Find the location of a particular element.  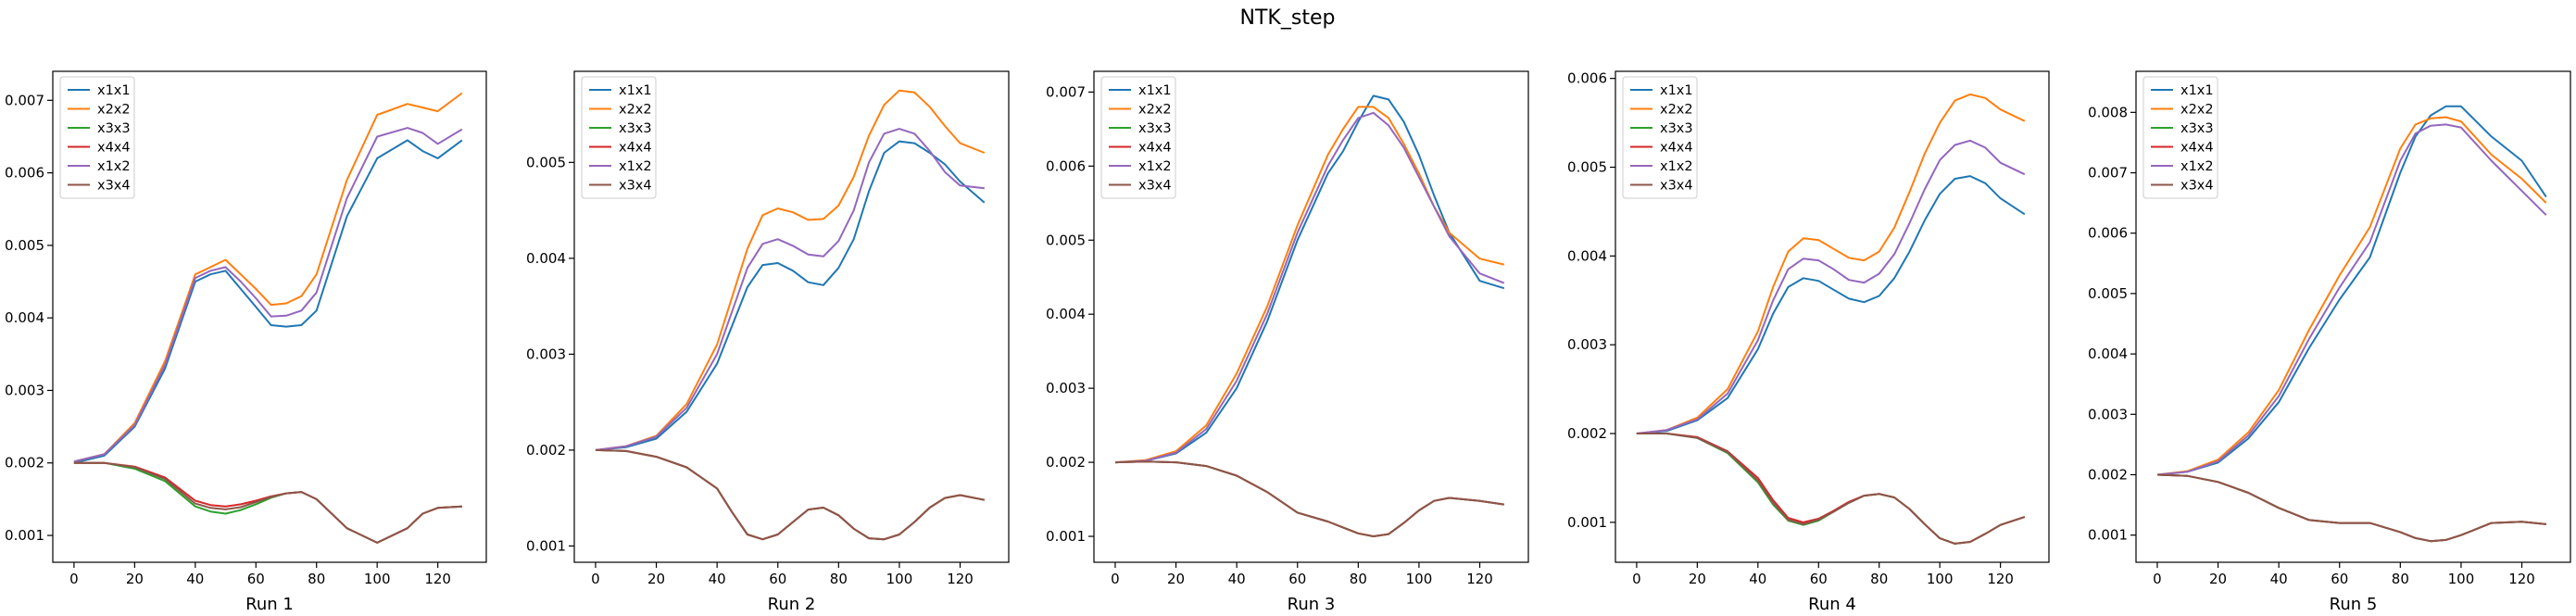

x-axis-label: Run 3 is located at coordinates (1312, 604).